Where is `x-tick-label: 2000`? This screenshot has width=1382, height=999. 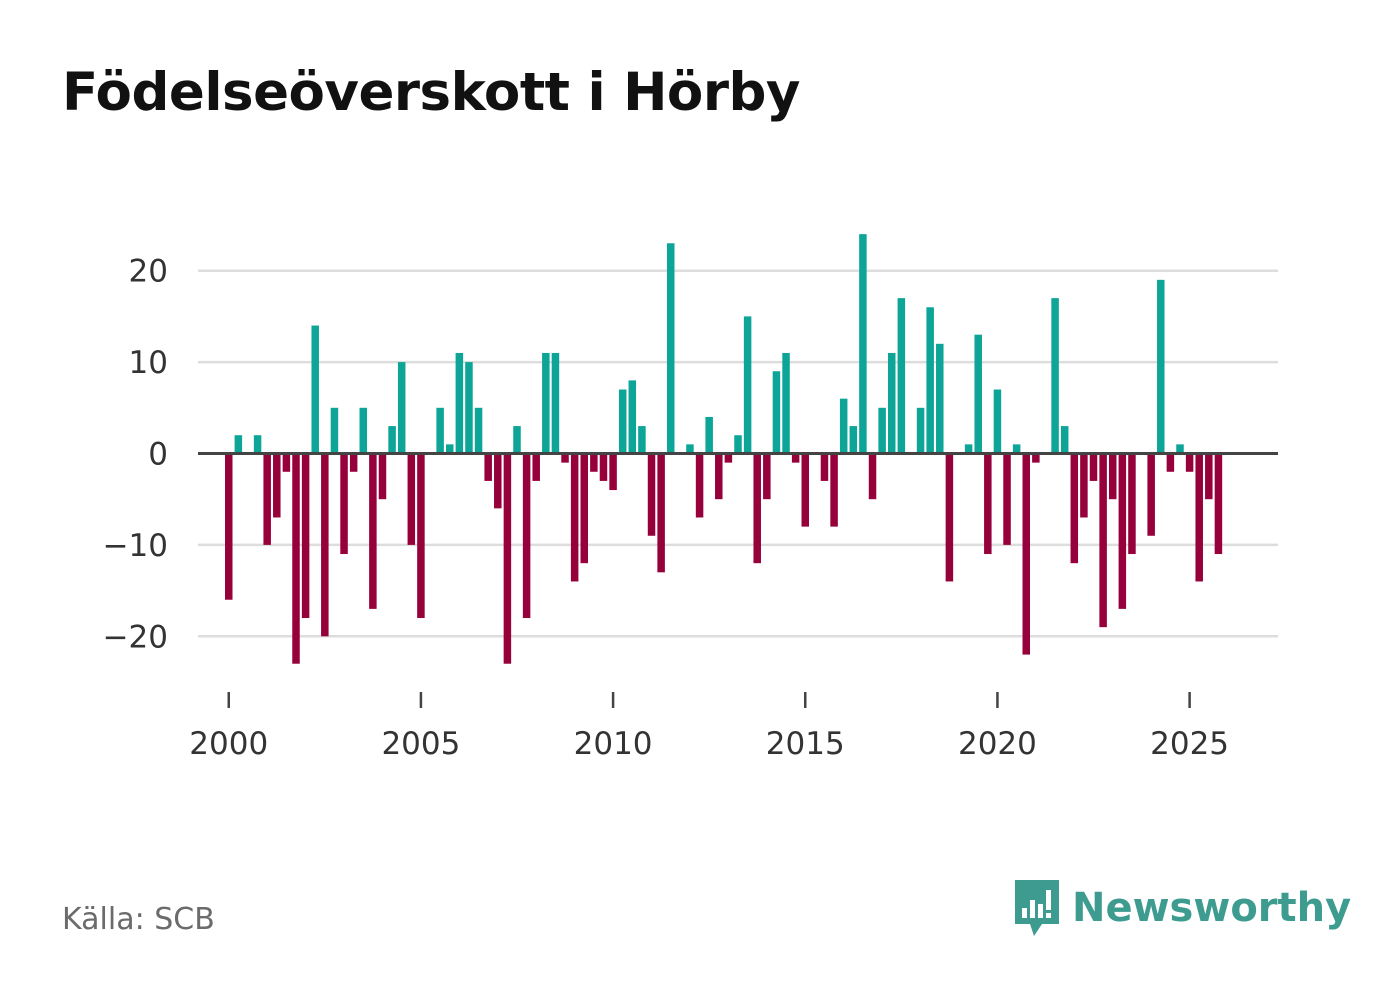 x-tick-label: 2000 is located at coordinates (228, 744).